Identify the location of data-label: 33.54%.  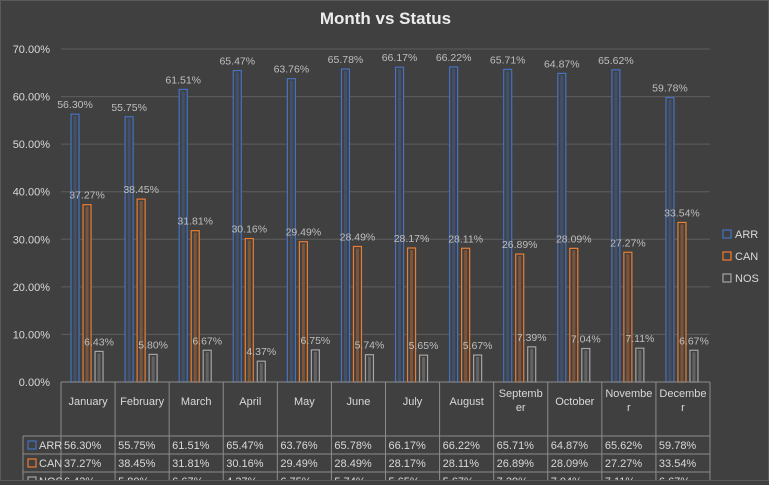
(682, 213).